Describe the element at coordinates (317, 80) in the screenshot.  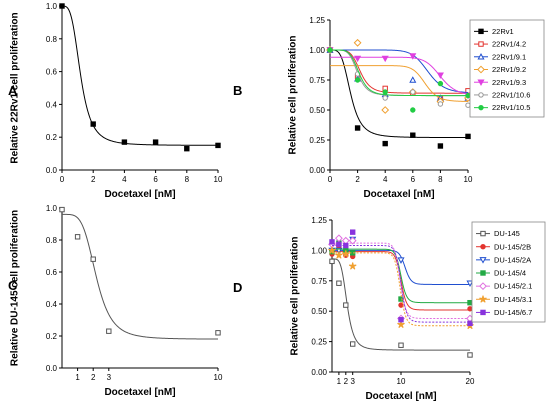
I see `y-tick-label: 0.75` at that location.